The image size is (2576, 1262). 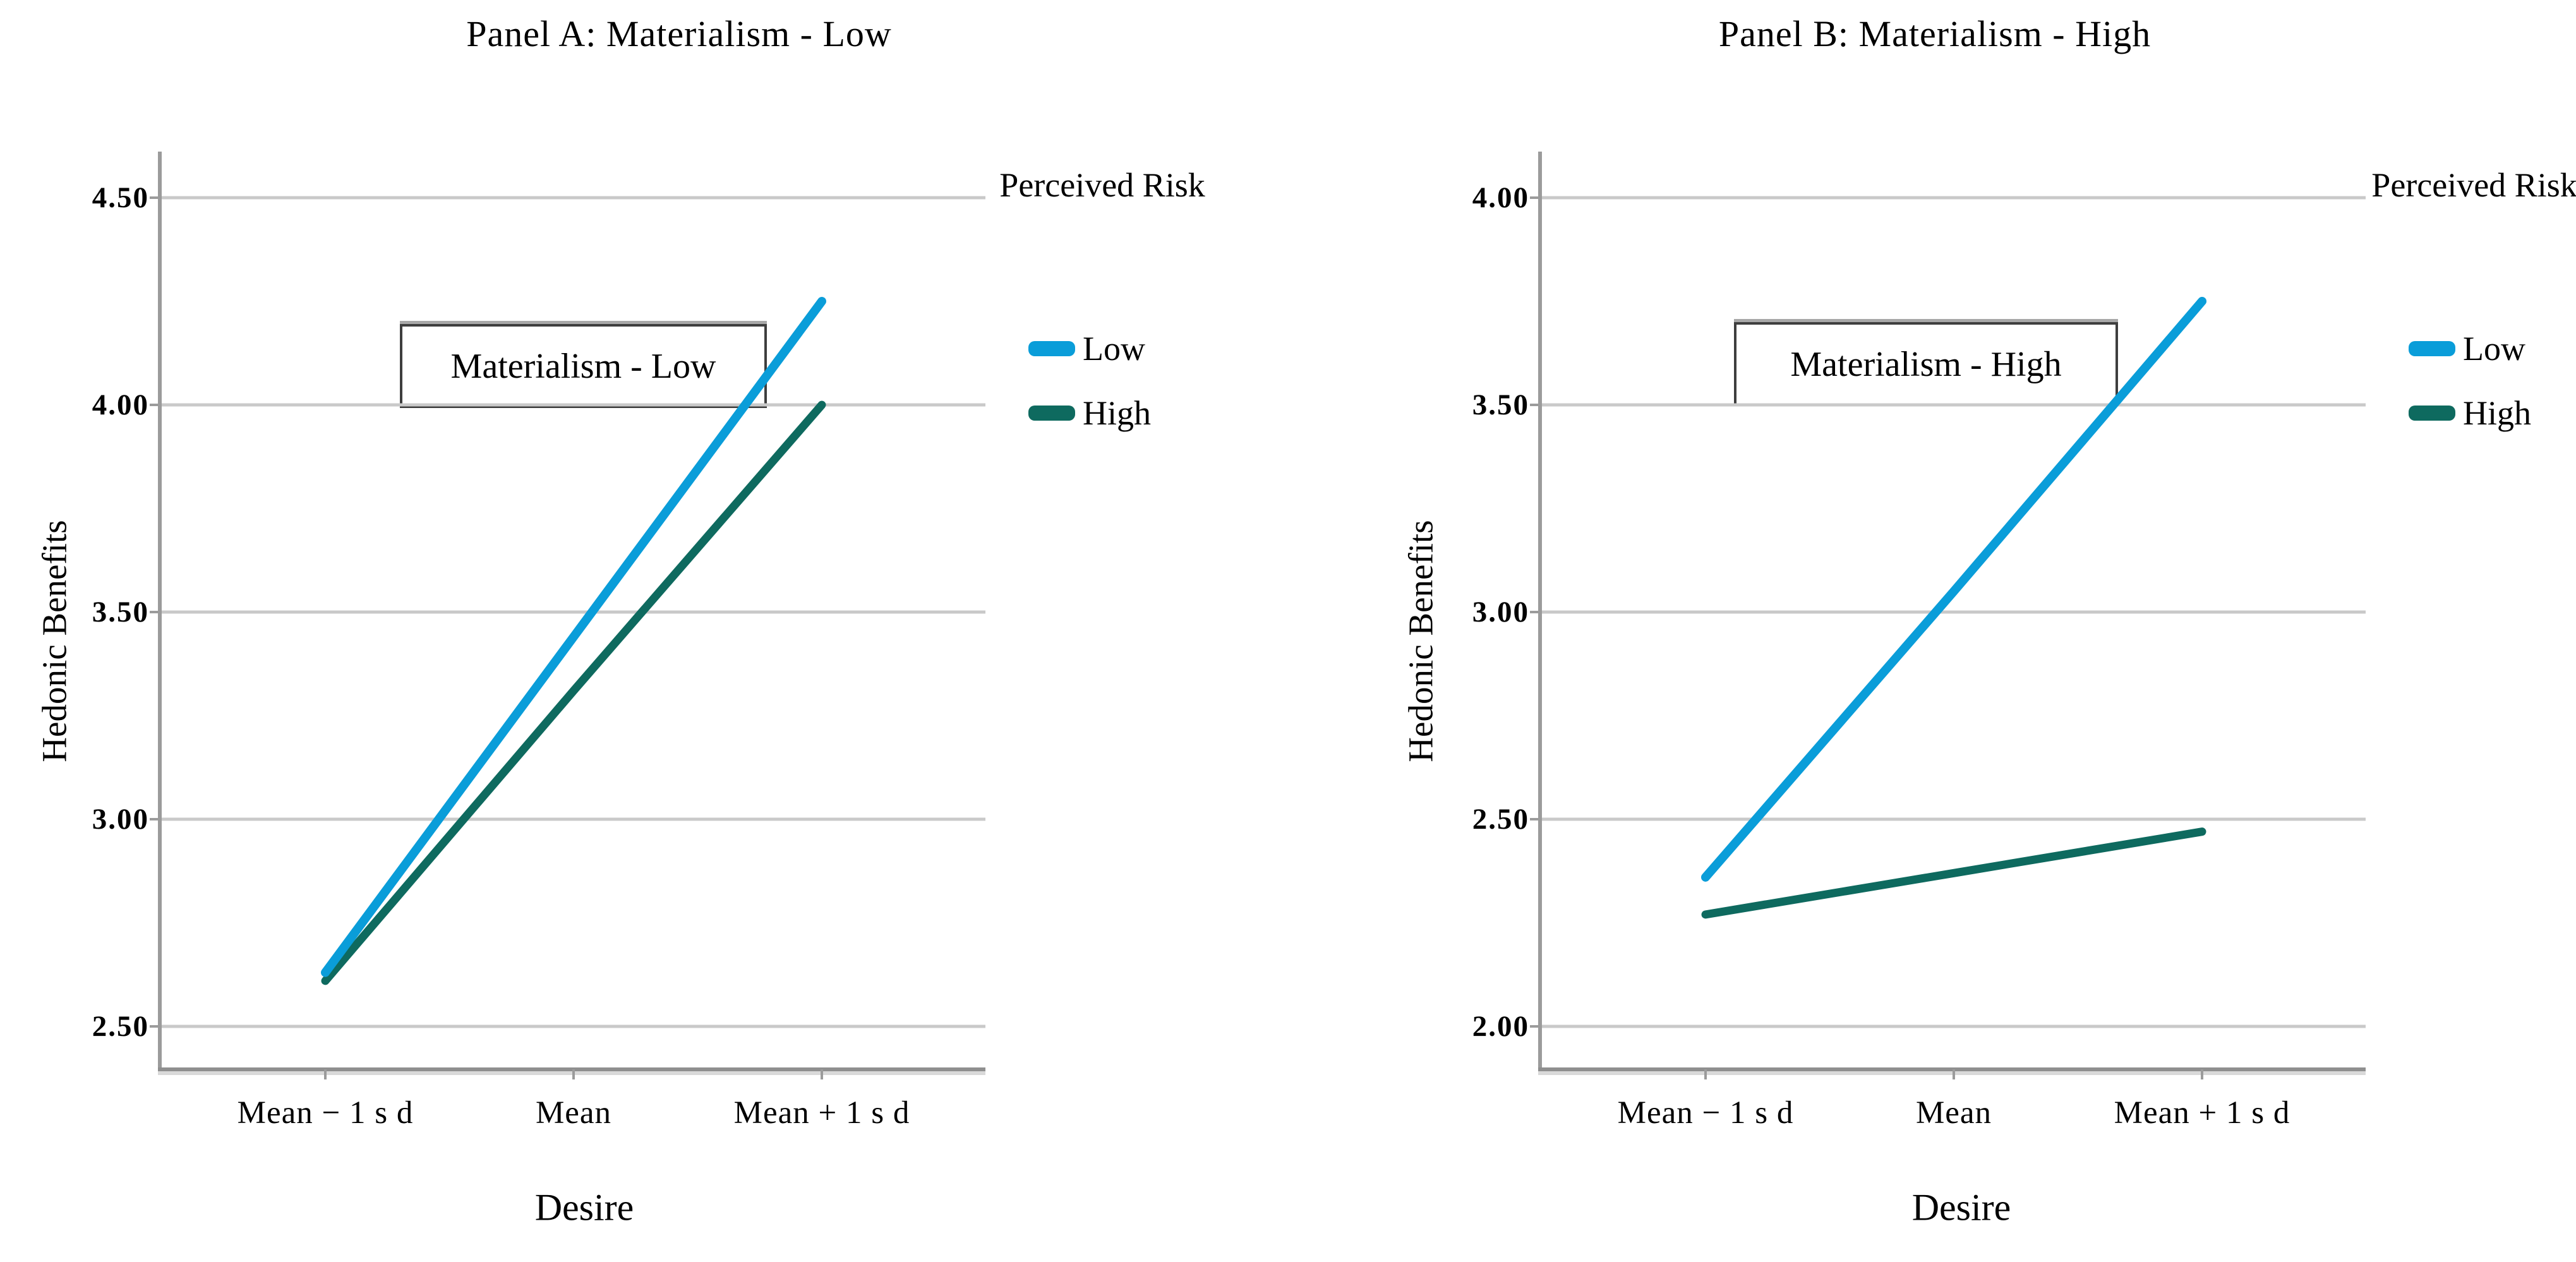 I want to click on panel-a-xtick-1: Mean − 1 s d, so click(x=325, y=1113).